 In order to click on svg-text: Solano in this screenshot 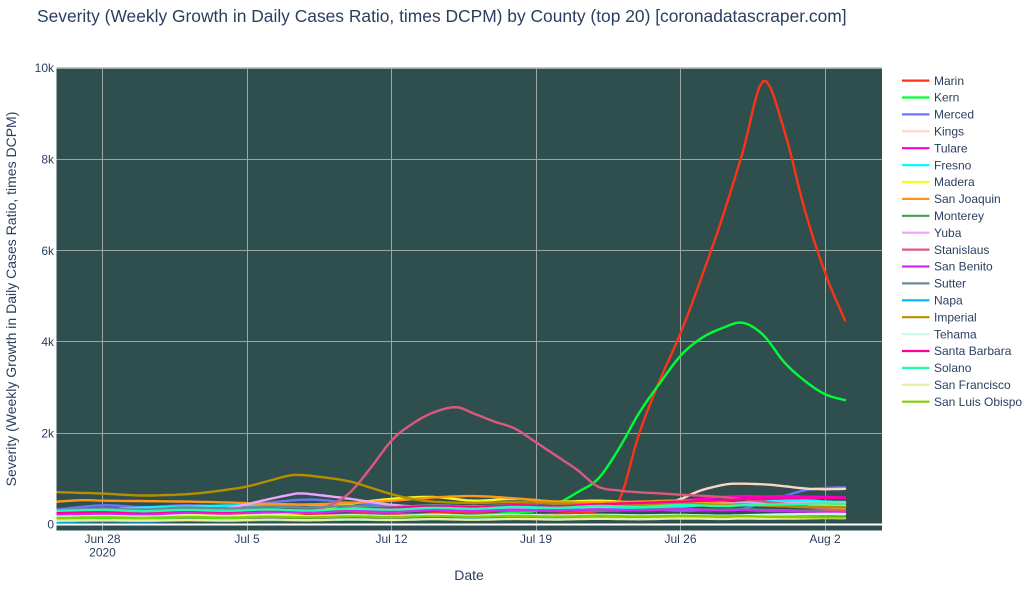, I will do `click(953, 368)`.